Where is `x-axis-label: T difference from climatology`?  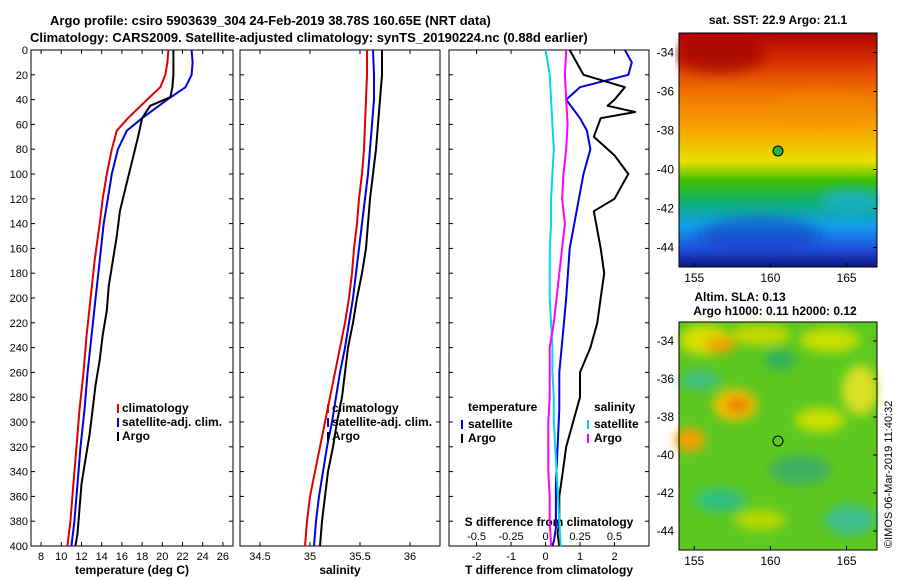 x-axis-label: T difference from climatology is located at coordinates (549, 570).